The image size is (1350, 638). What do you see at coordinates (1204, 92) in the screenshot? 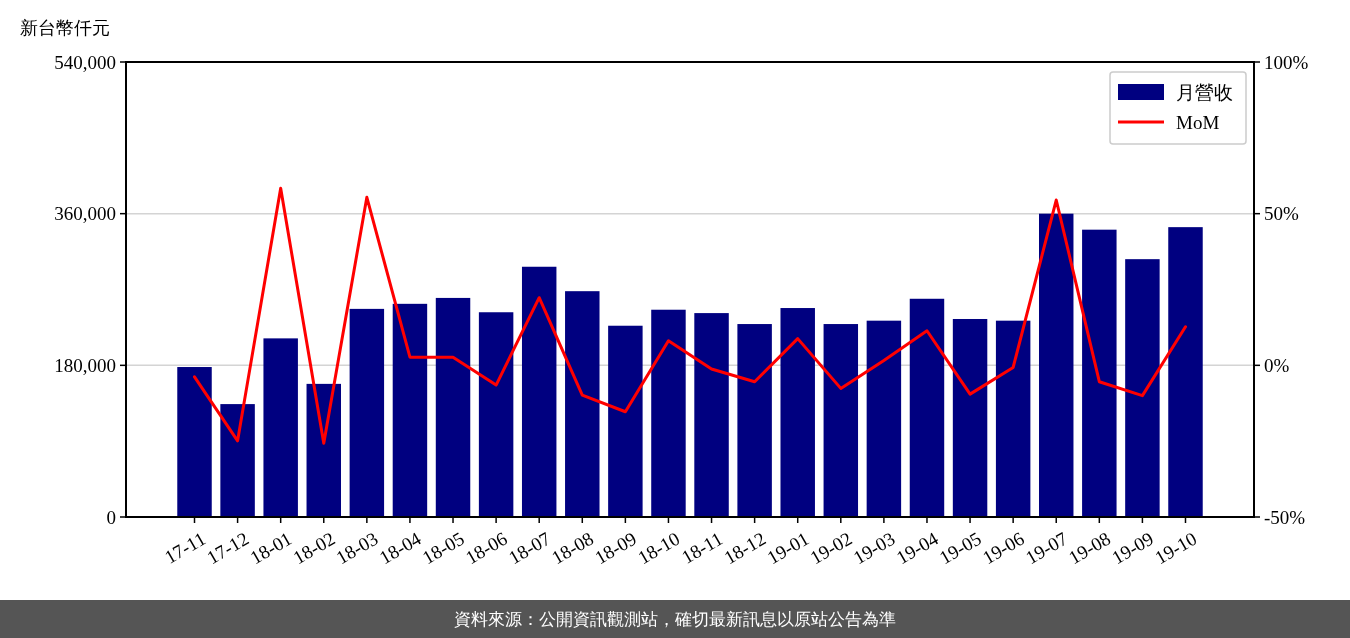
I see `legend-label: 月營收` at bounding box center [1204, 92].